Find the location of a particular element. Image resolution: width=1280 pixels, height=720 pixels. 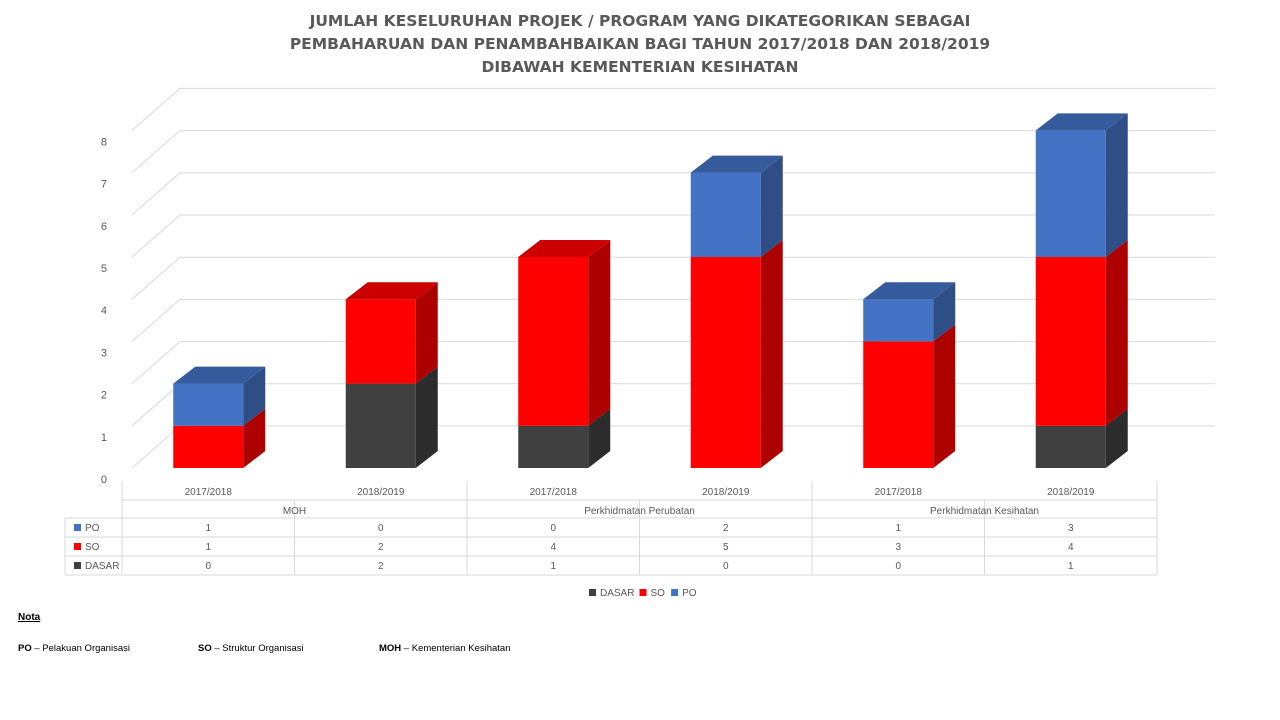

note-po: PO – Pelakuan Organisasi is located at coordinates (74, 648).